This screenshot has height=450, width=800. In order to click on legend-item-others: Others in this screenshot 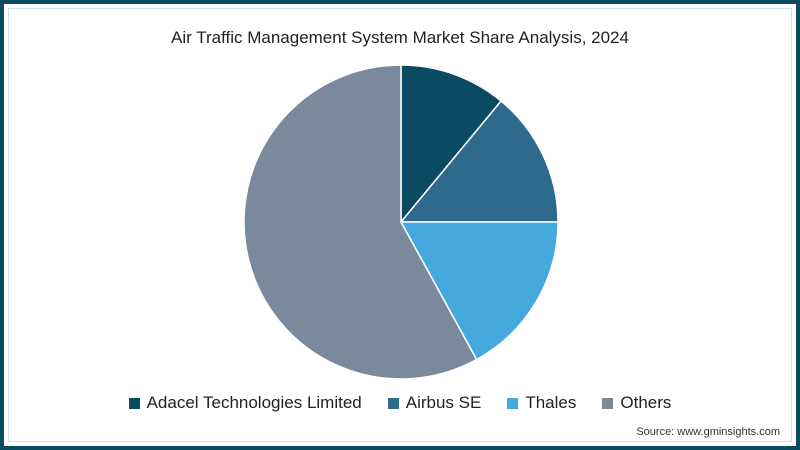, I will do `click(636, 403)`.